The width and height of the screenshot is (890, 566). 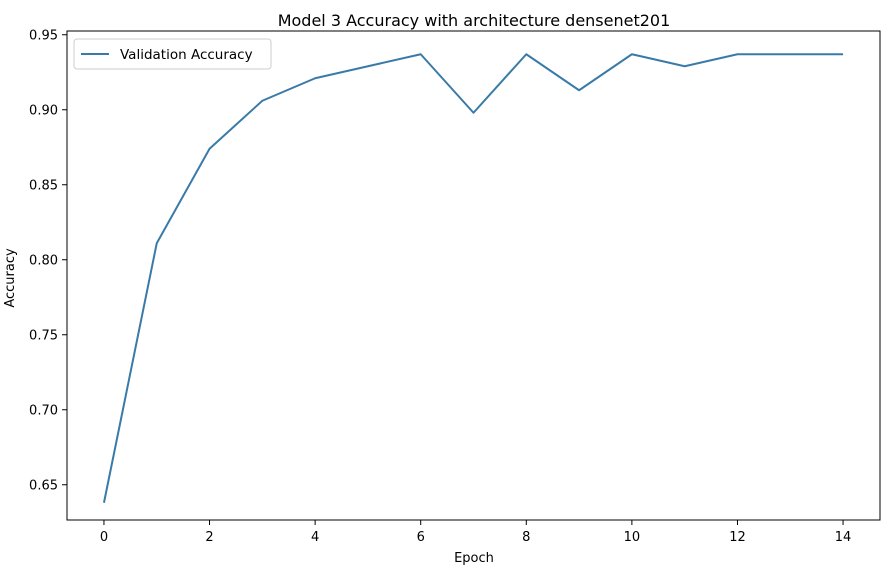 I want to click on x-axis-label: Epoch, so click(x=474, y=558).